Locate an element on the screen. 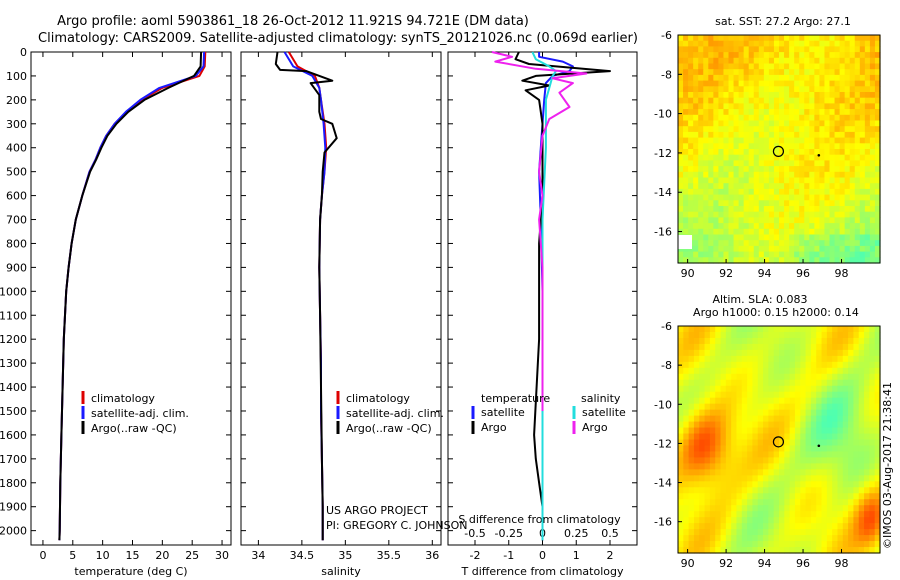 Image resolution: width=900 pixels, height=580 pixels. series-line is located at coordinates (539, 231).